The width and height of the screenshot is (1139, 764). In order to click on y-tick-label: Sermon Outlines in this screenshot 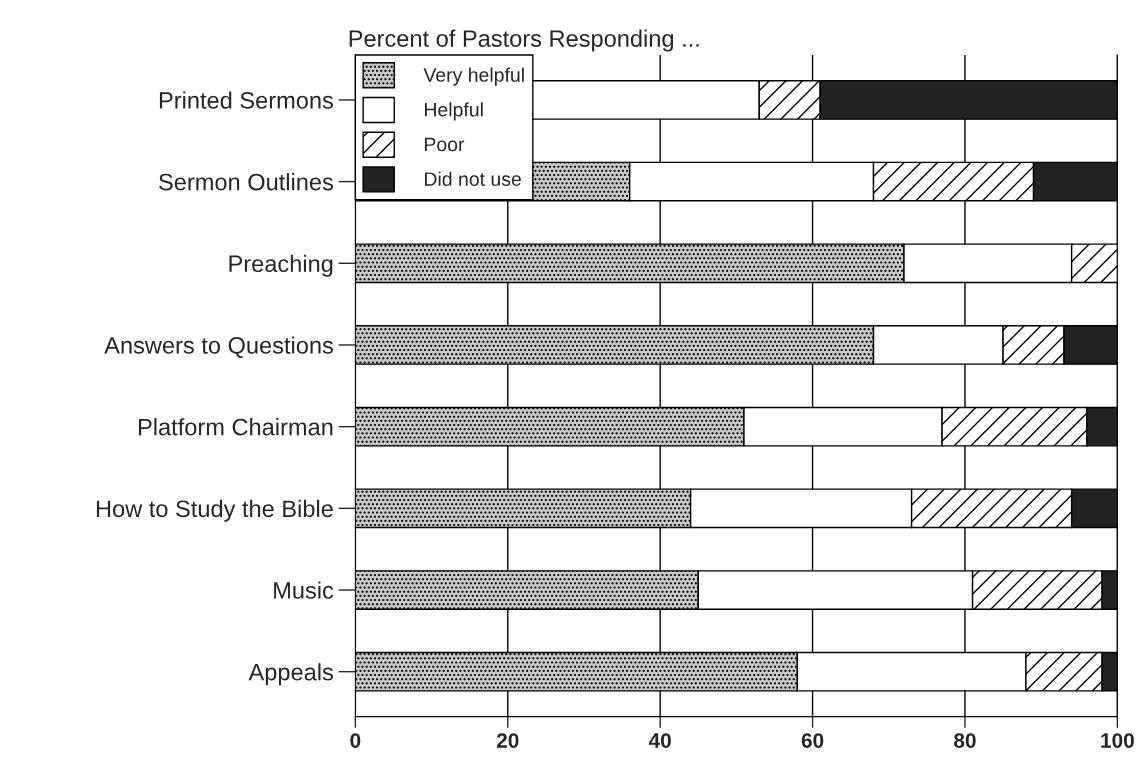, I will do `click(246, 182)`.